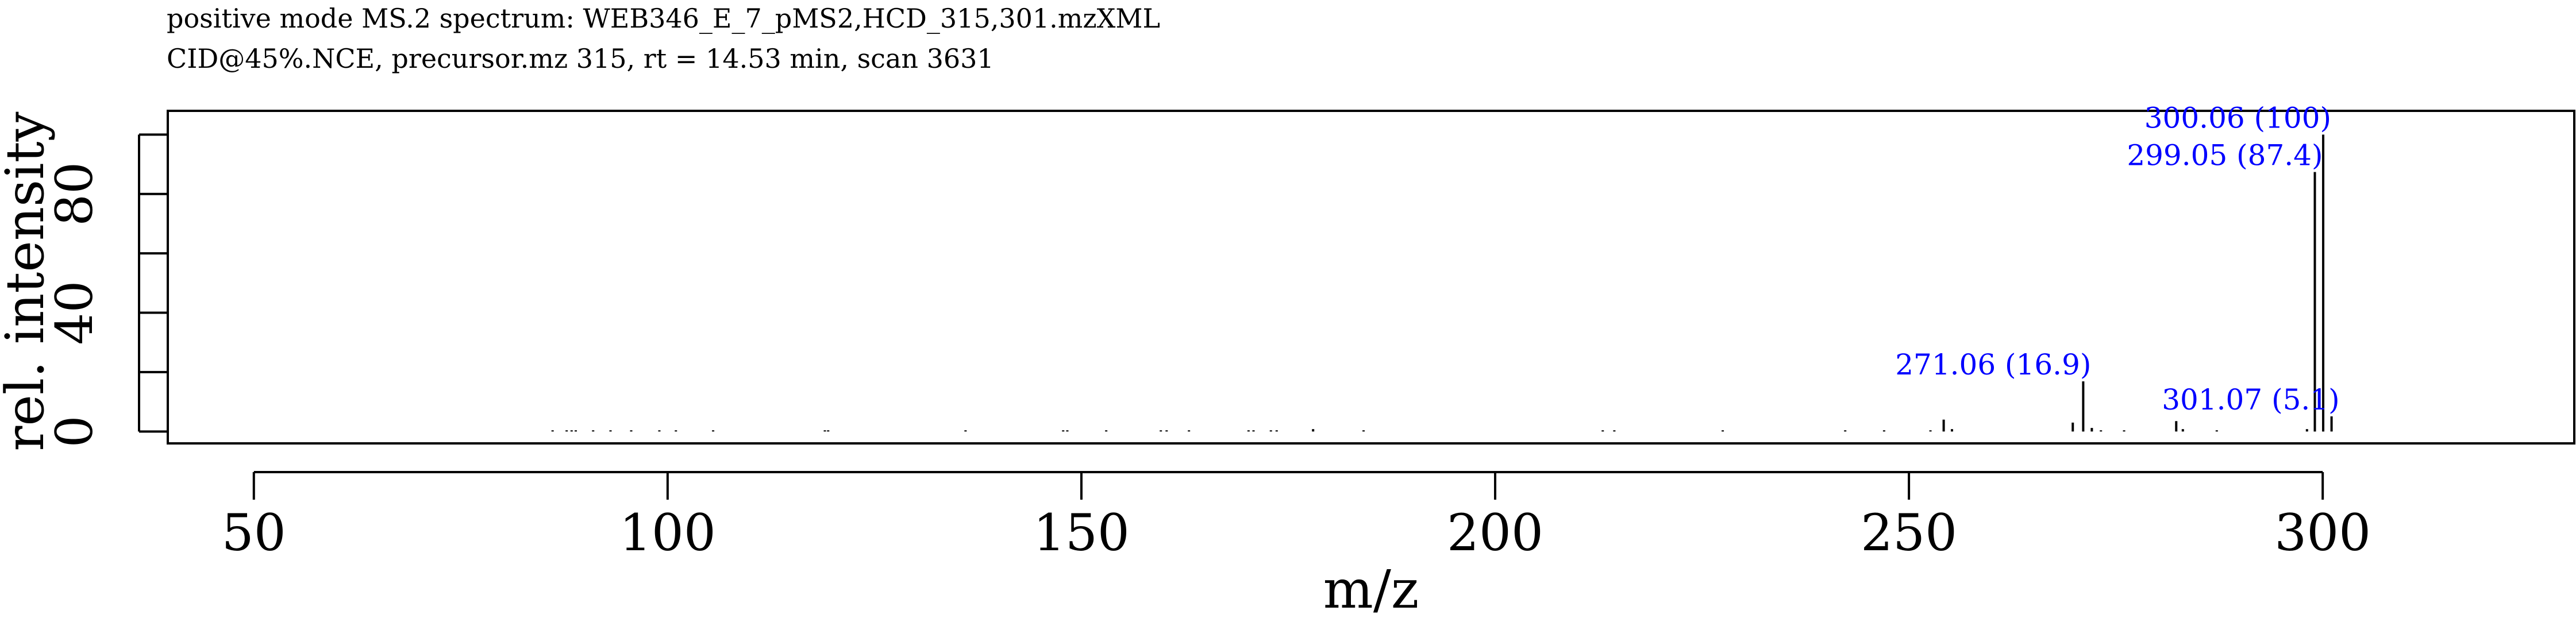 The width and height of the screenshot is (2576, 622). What do you see at coordinates (254, 532) in the screenshot?
I see `x-tick-label: 50` at bounding box center [254, 532].